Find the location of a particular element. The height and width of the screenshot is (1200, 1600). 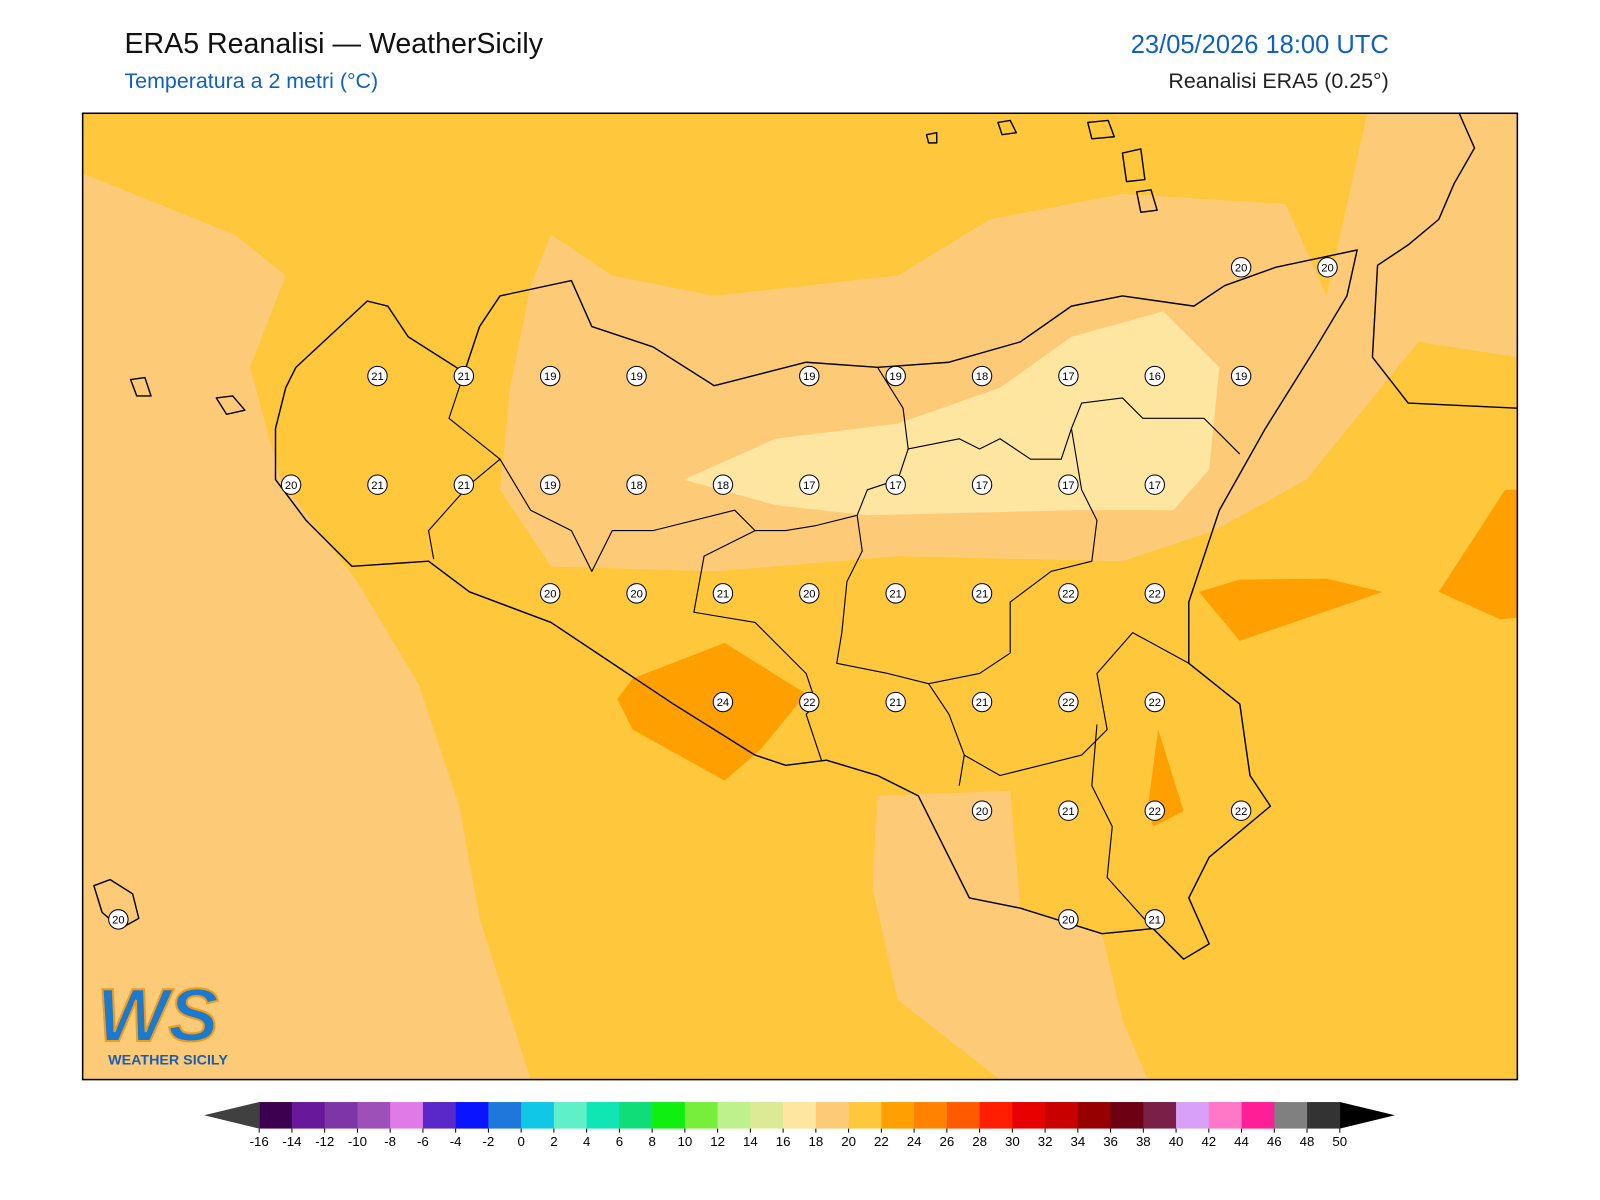

colorbar-tick-label: 14 is located at coordinates (750, 1141).